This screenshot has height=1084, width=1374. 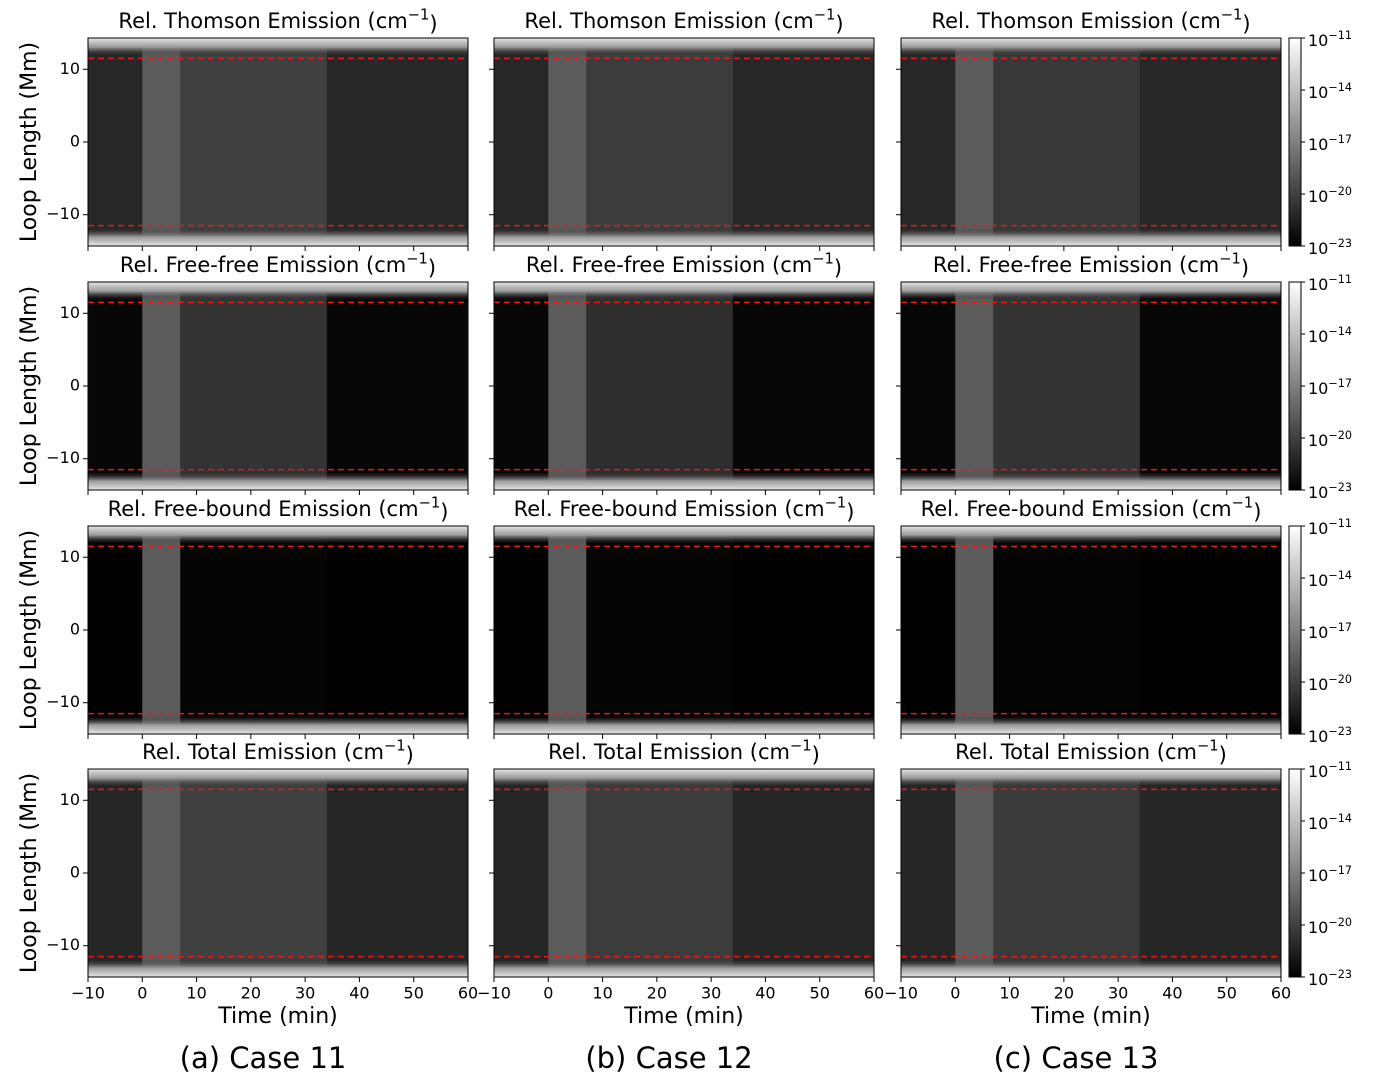 What do you see at coordinates (278, 508) in the screenshot?
I see `panel-title: Rel. Free-bound Emission (cm−1)` at bounding box center [278, 508].